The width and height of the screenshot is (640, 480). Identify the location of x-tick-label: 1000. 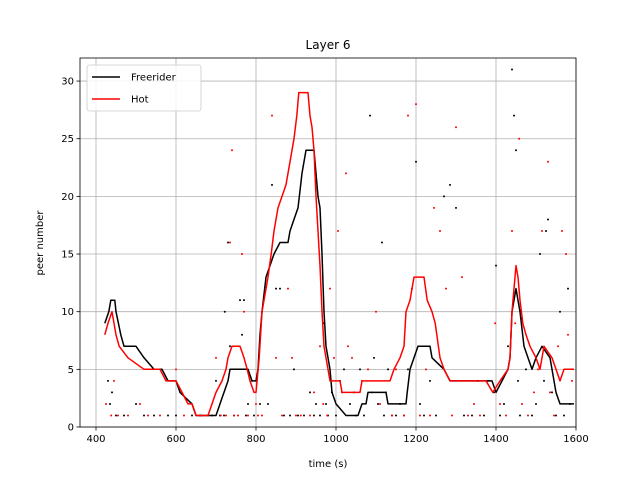
(335, 439).